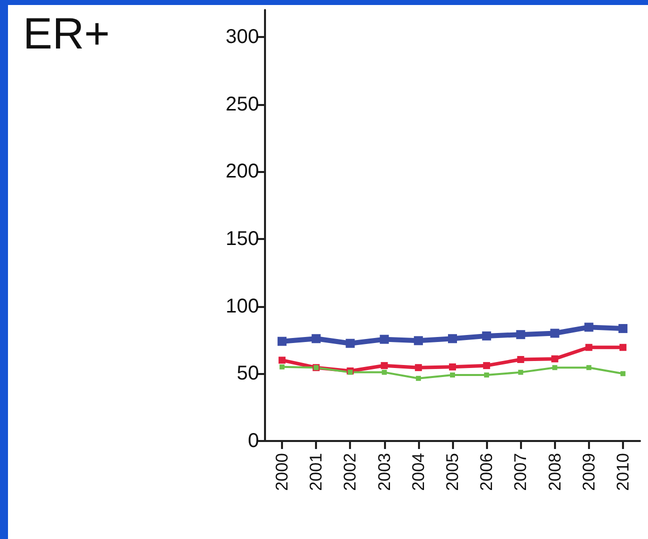  I want to click on y-tick-label: 250, so click(242, 104).